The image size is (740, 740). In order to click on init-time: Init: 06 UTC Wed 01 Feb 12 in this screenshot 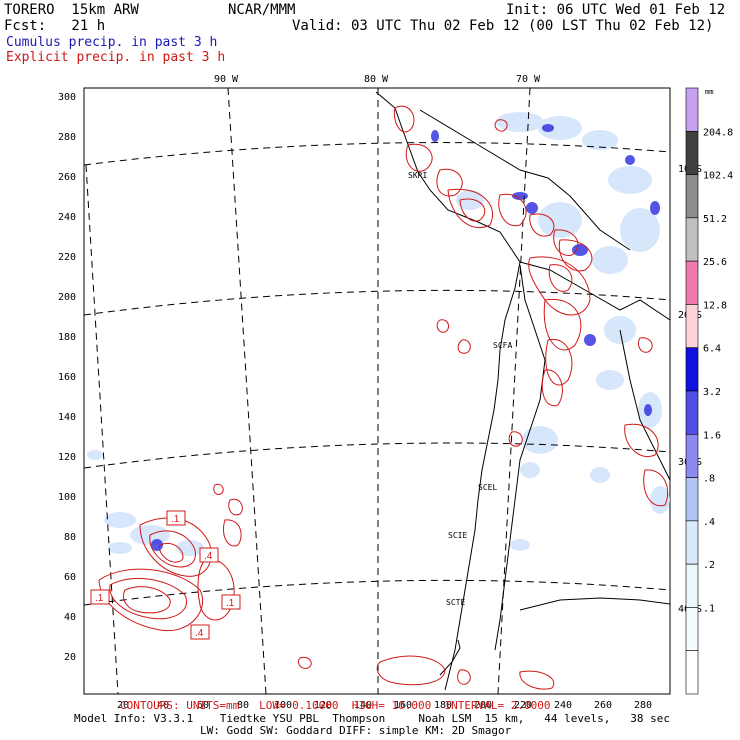, I will do `click(616, 10)`.